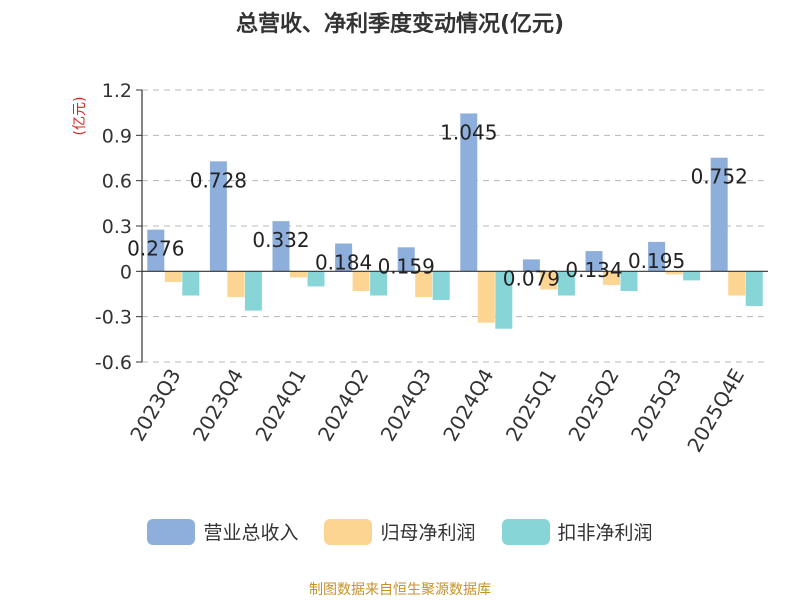  I want to click on x-tick-label: 2023Q3, so click(155, 405).